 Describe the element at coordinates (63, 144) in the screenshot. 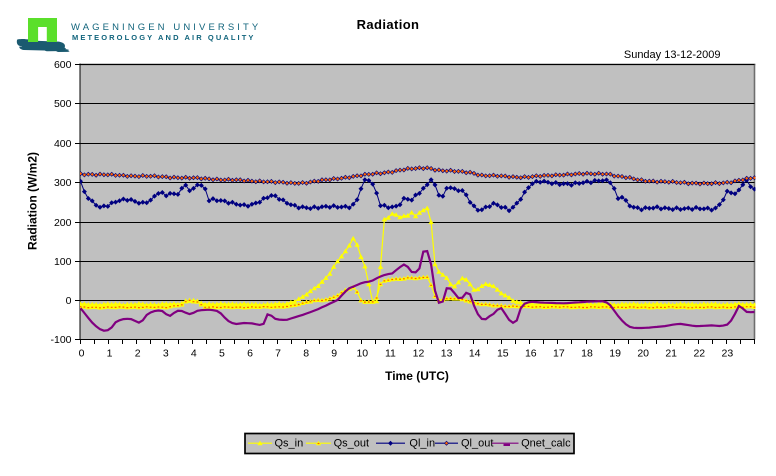

I see `svg-text: 400` at that location.